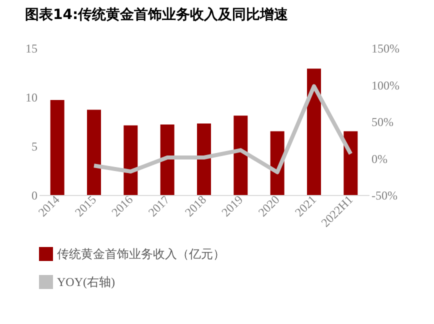  I want to click on y-tick-label: 0, so click(35, 195).